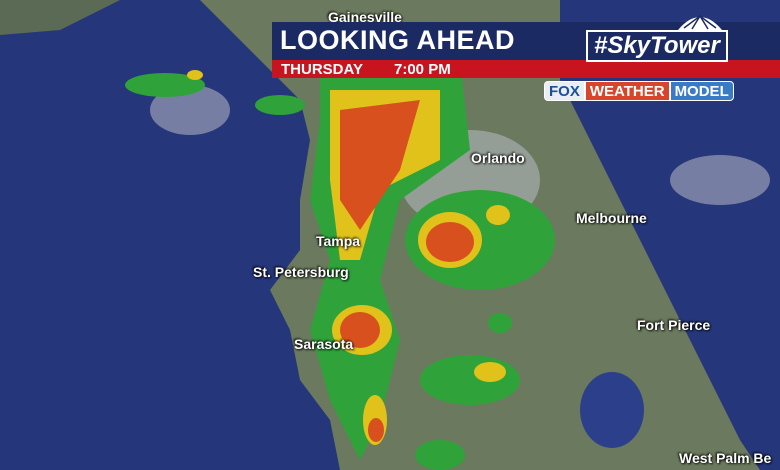 Image resolution: width=780 pixels, height=470 pixels. Describe the element at coordinates (564, 91) in the screenshot. I see `fox-logo: FOX` at that location.